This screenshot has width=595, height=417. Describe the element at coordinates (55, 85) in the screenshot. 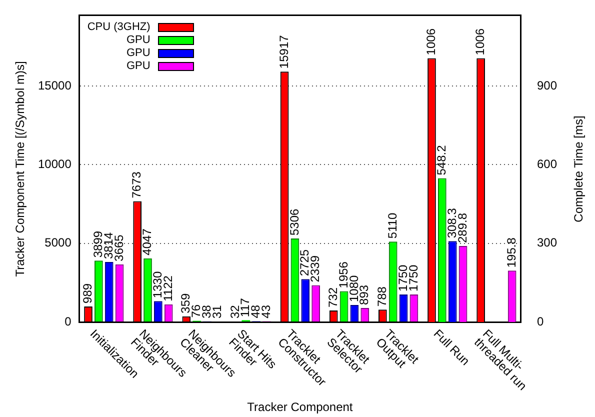

I see `y-tick-label: 15000` at that location.